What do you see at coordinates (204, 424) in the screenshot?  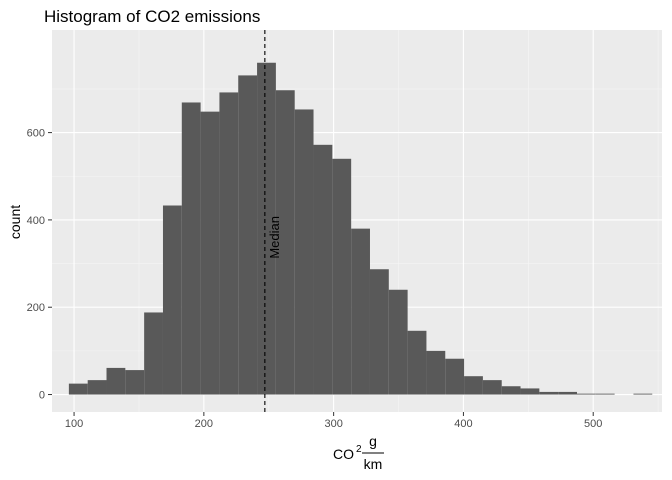 I see `x-tick-label: 200` at bounding box center [204, 424].